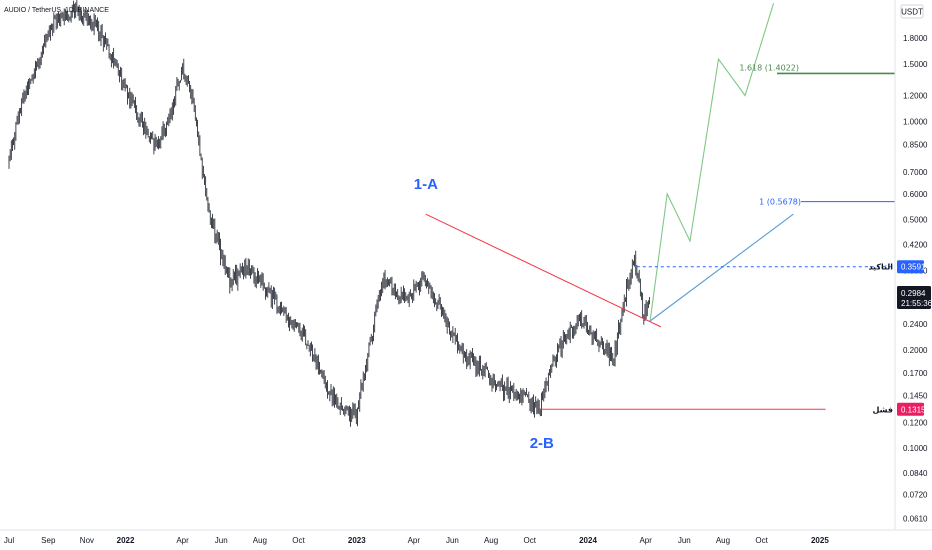  I want to click on currency-badge, so click(912, 11).